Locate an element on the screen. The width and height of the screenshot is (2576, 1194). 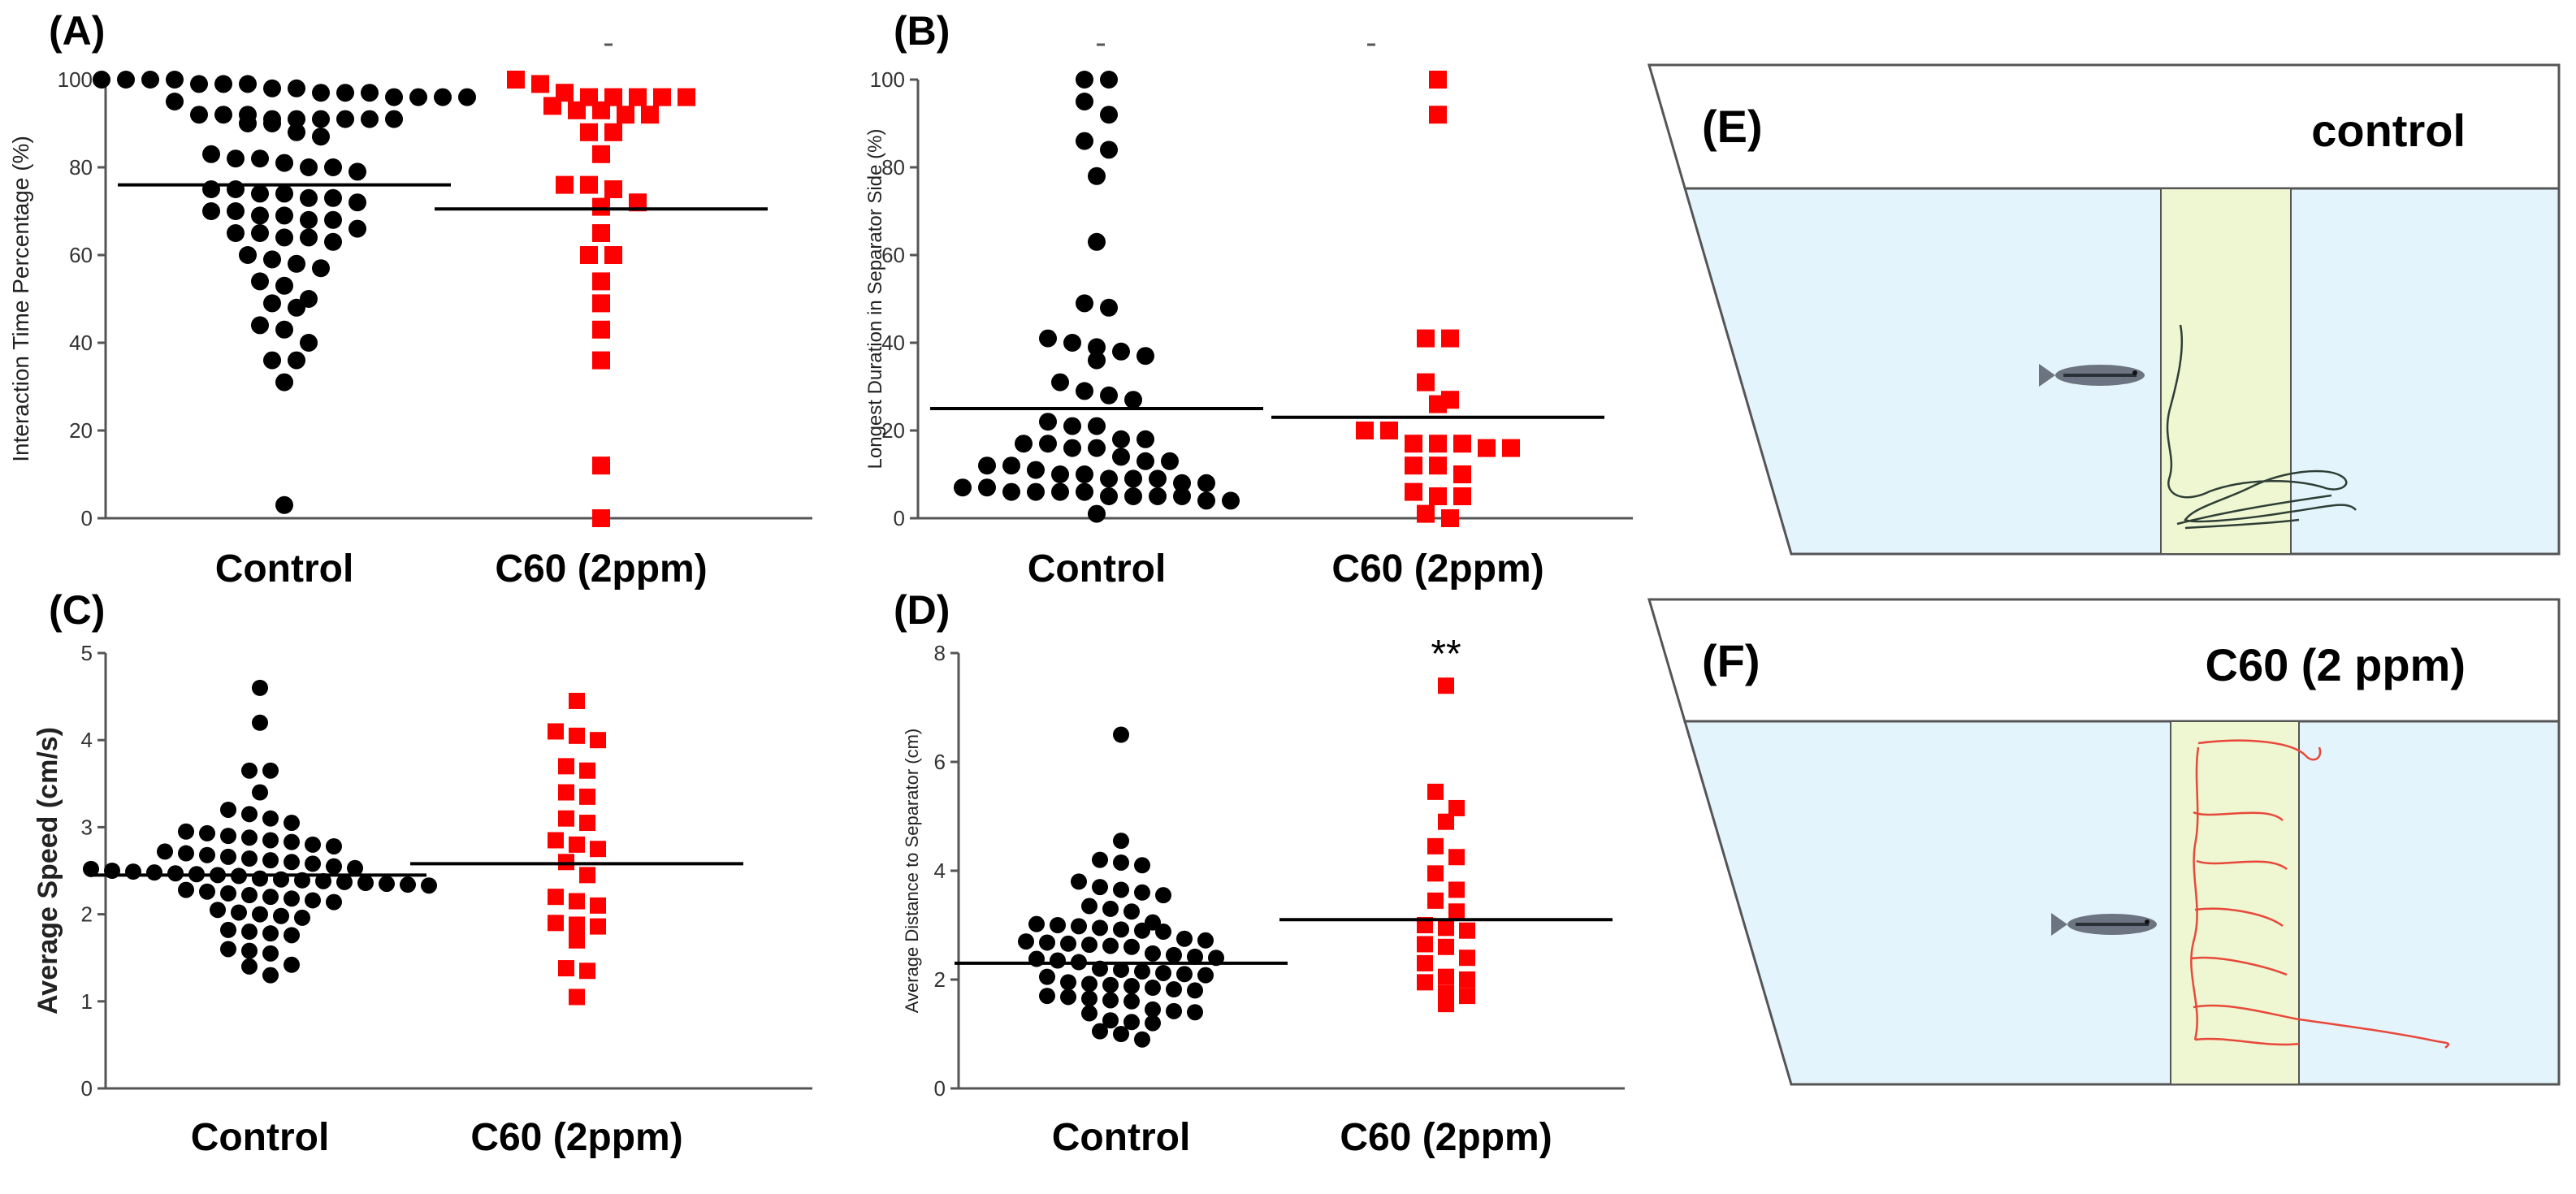
fish-icon is located at coordinates (2104, 924).